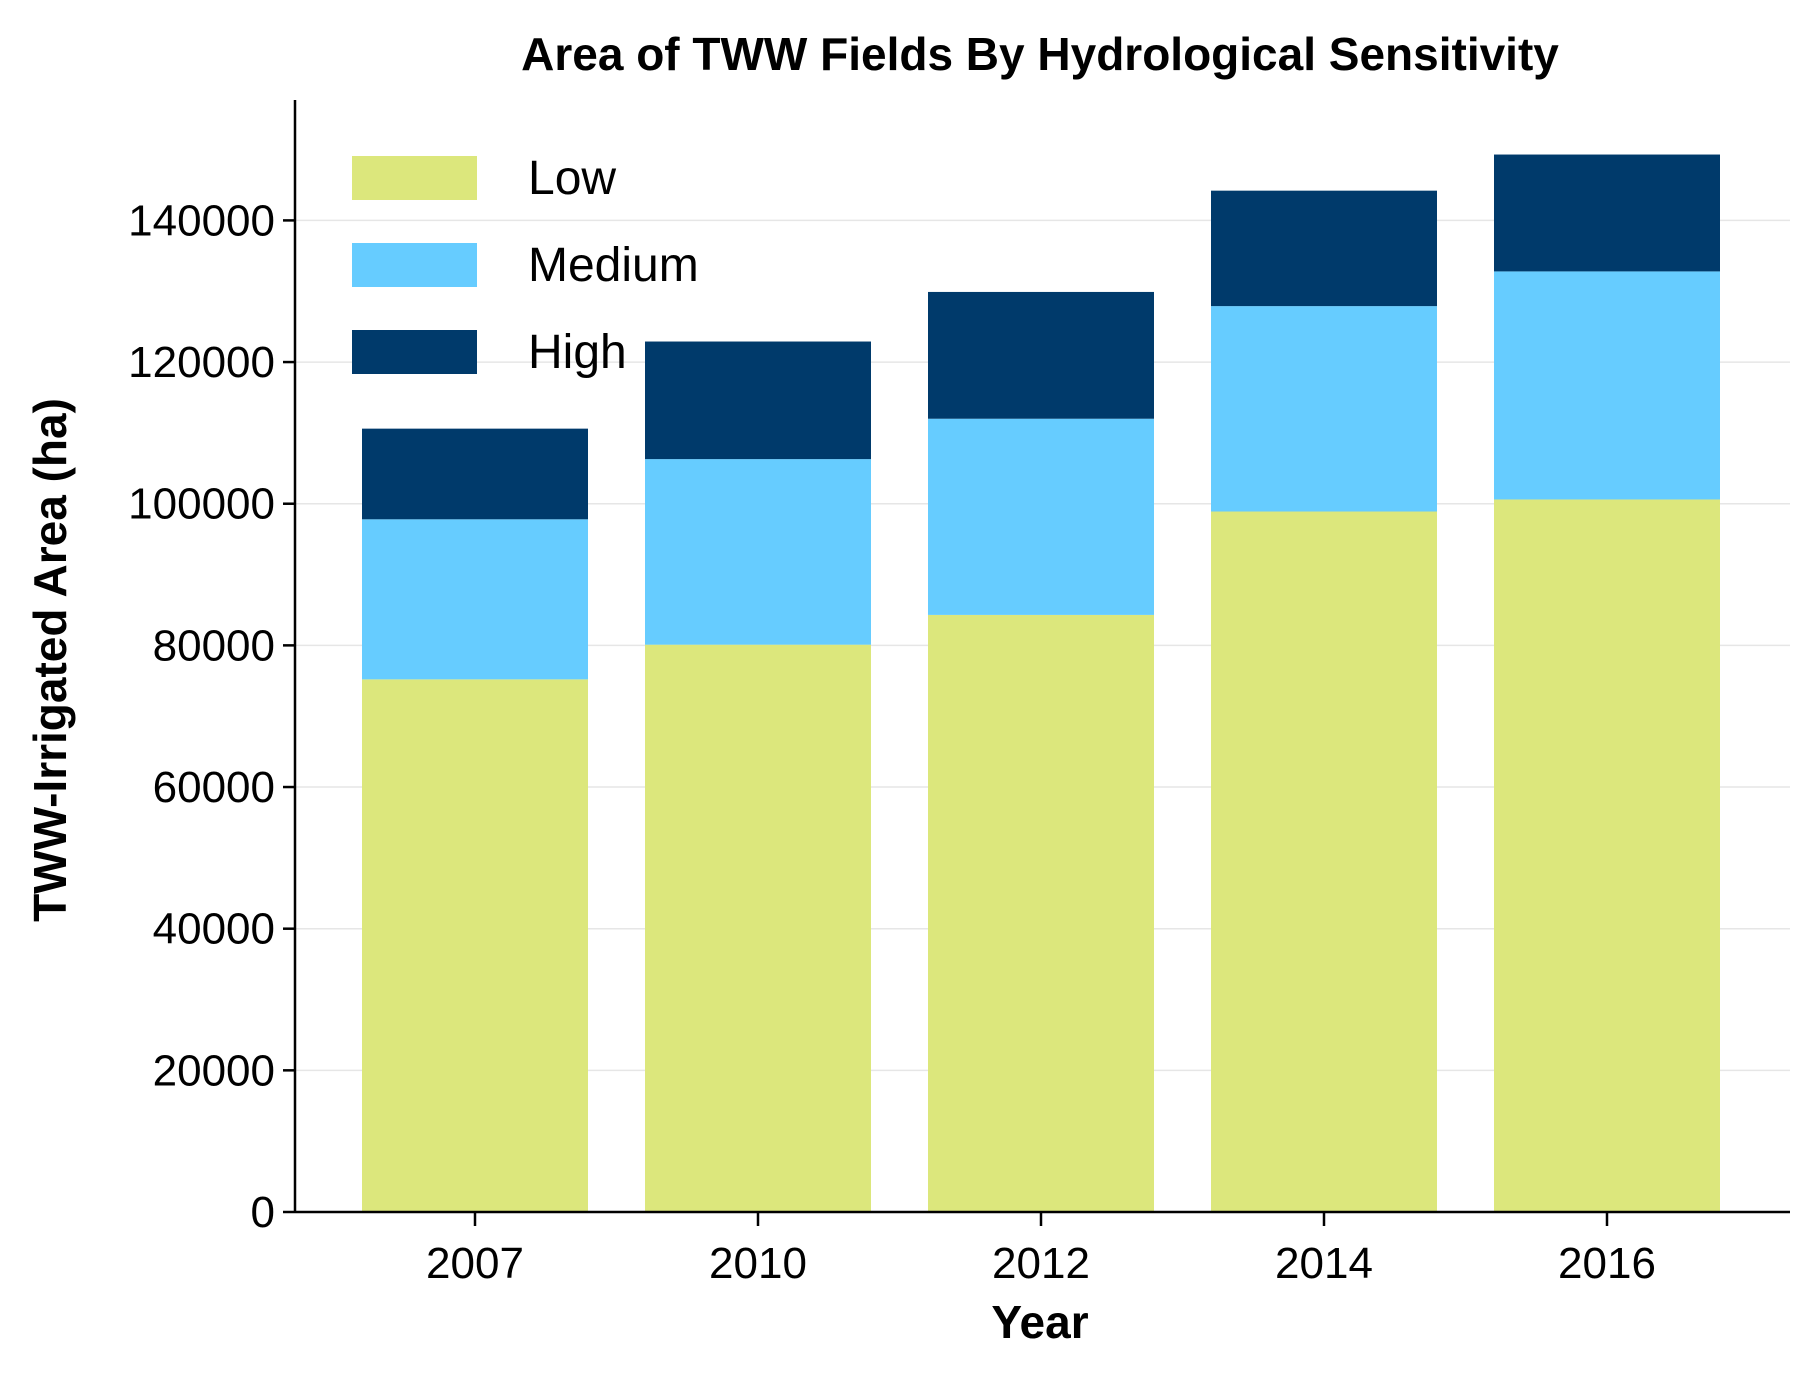  I want to click on y-tick-label: 20000, so click(214, 1070).